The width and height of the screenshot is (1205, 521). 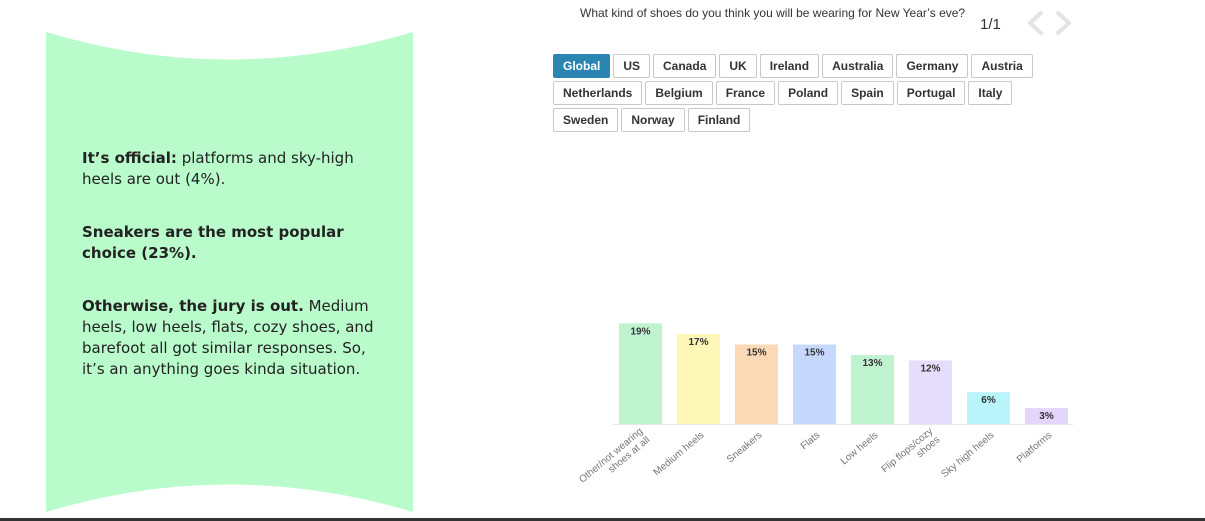 What do you see at coordinates (1002, 66) in the screenshot?
I see `tab-austria: Austria` at bounding box center [1002, 66].